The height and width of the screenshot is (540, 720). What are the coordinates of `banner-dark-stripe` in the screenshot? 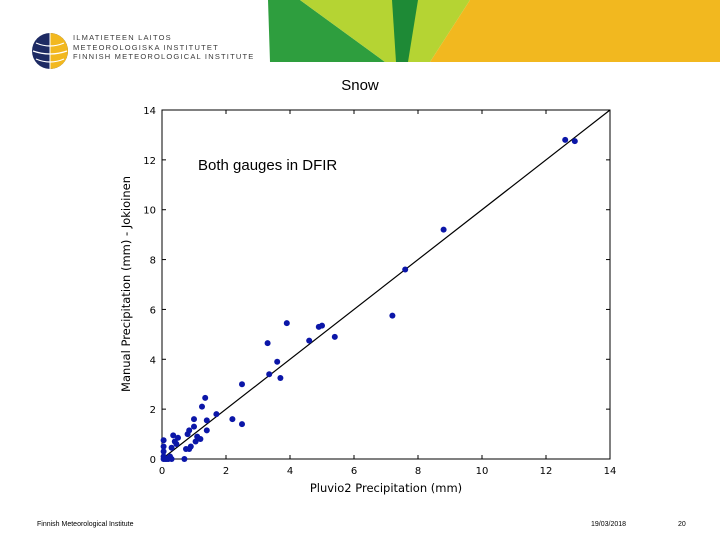 It's located at (405, 31).